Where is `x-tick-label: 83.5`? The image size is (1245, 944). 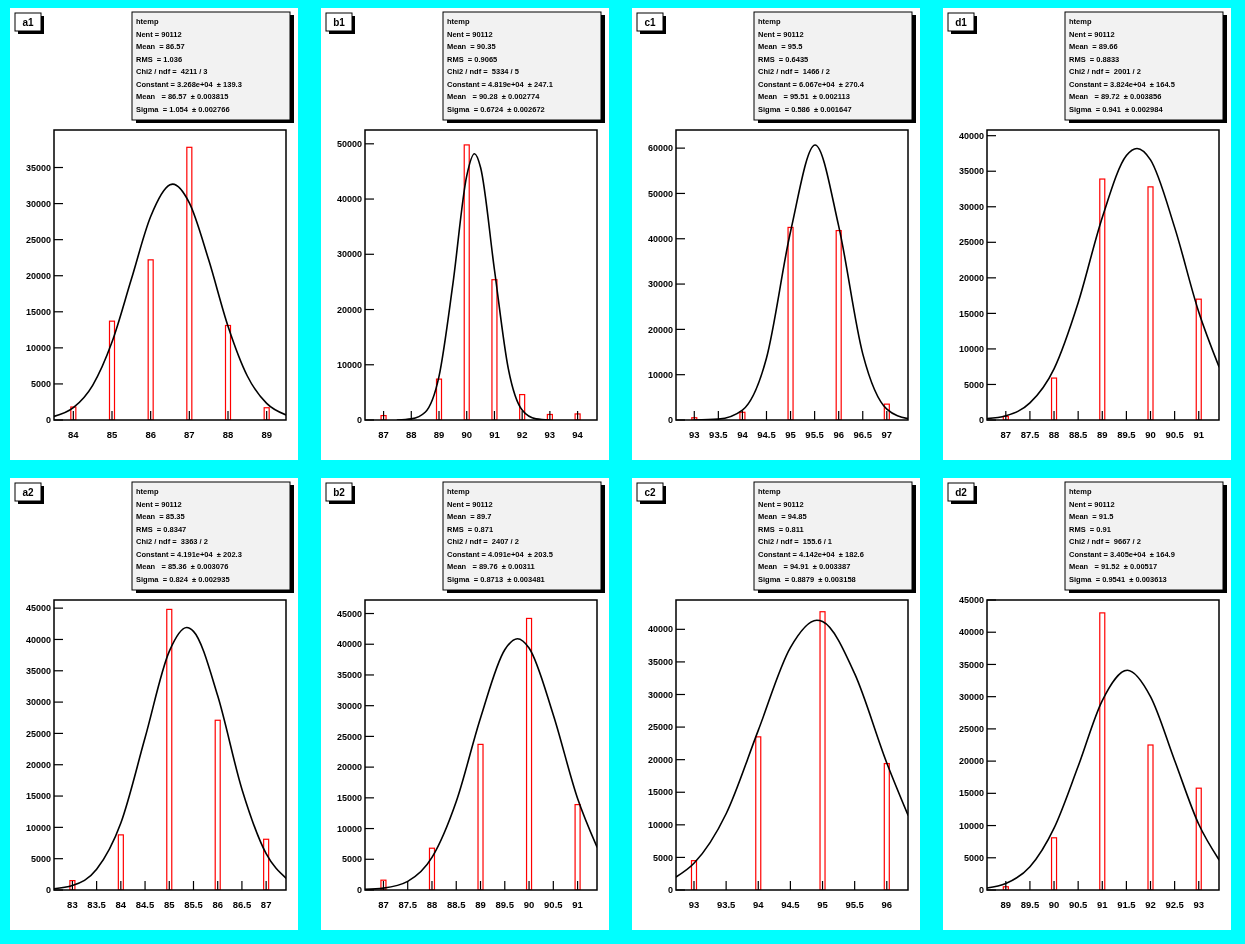
x-tick-label: 83.5 is located at coordinates (97, 904).